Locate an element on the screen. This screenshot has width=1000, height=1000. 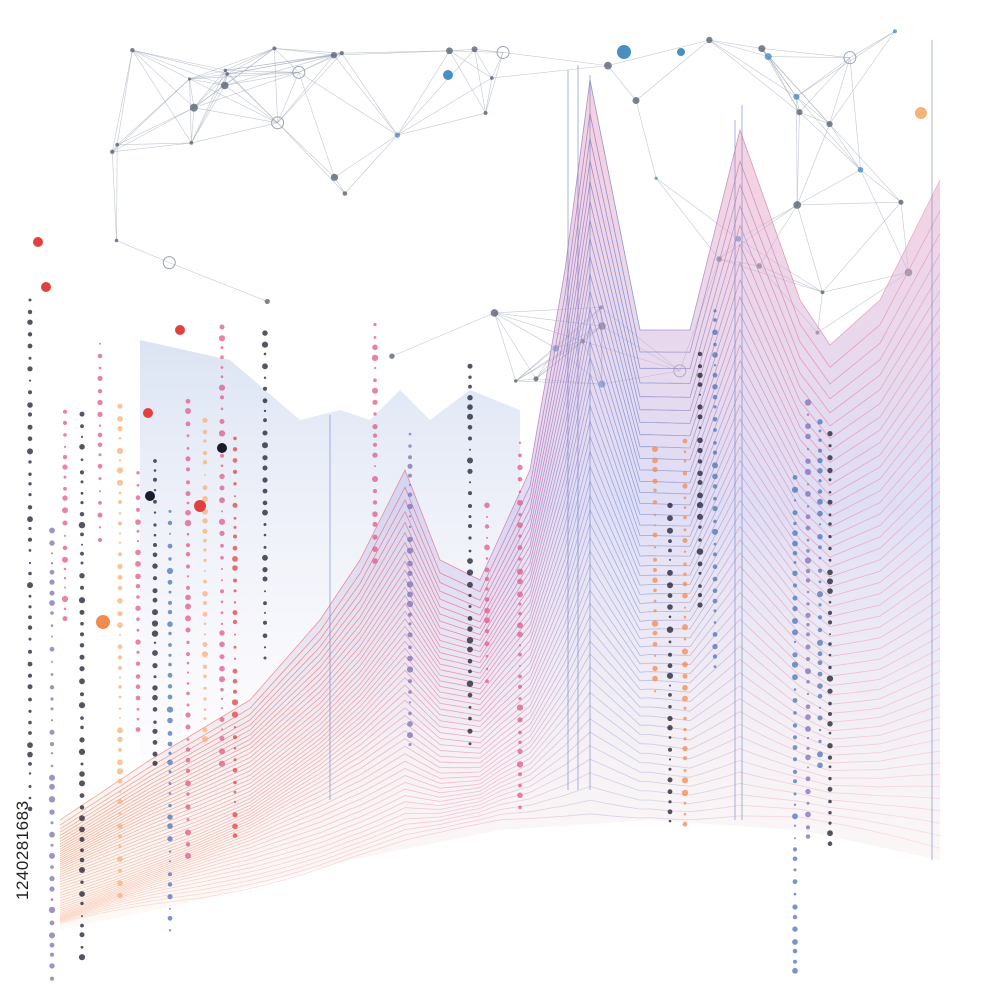
wave-line is located at coordinates (500, 846).